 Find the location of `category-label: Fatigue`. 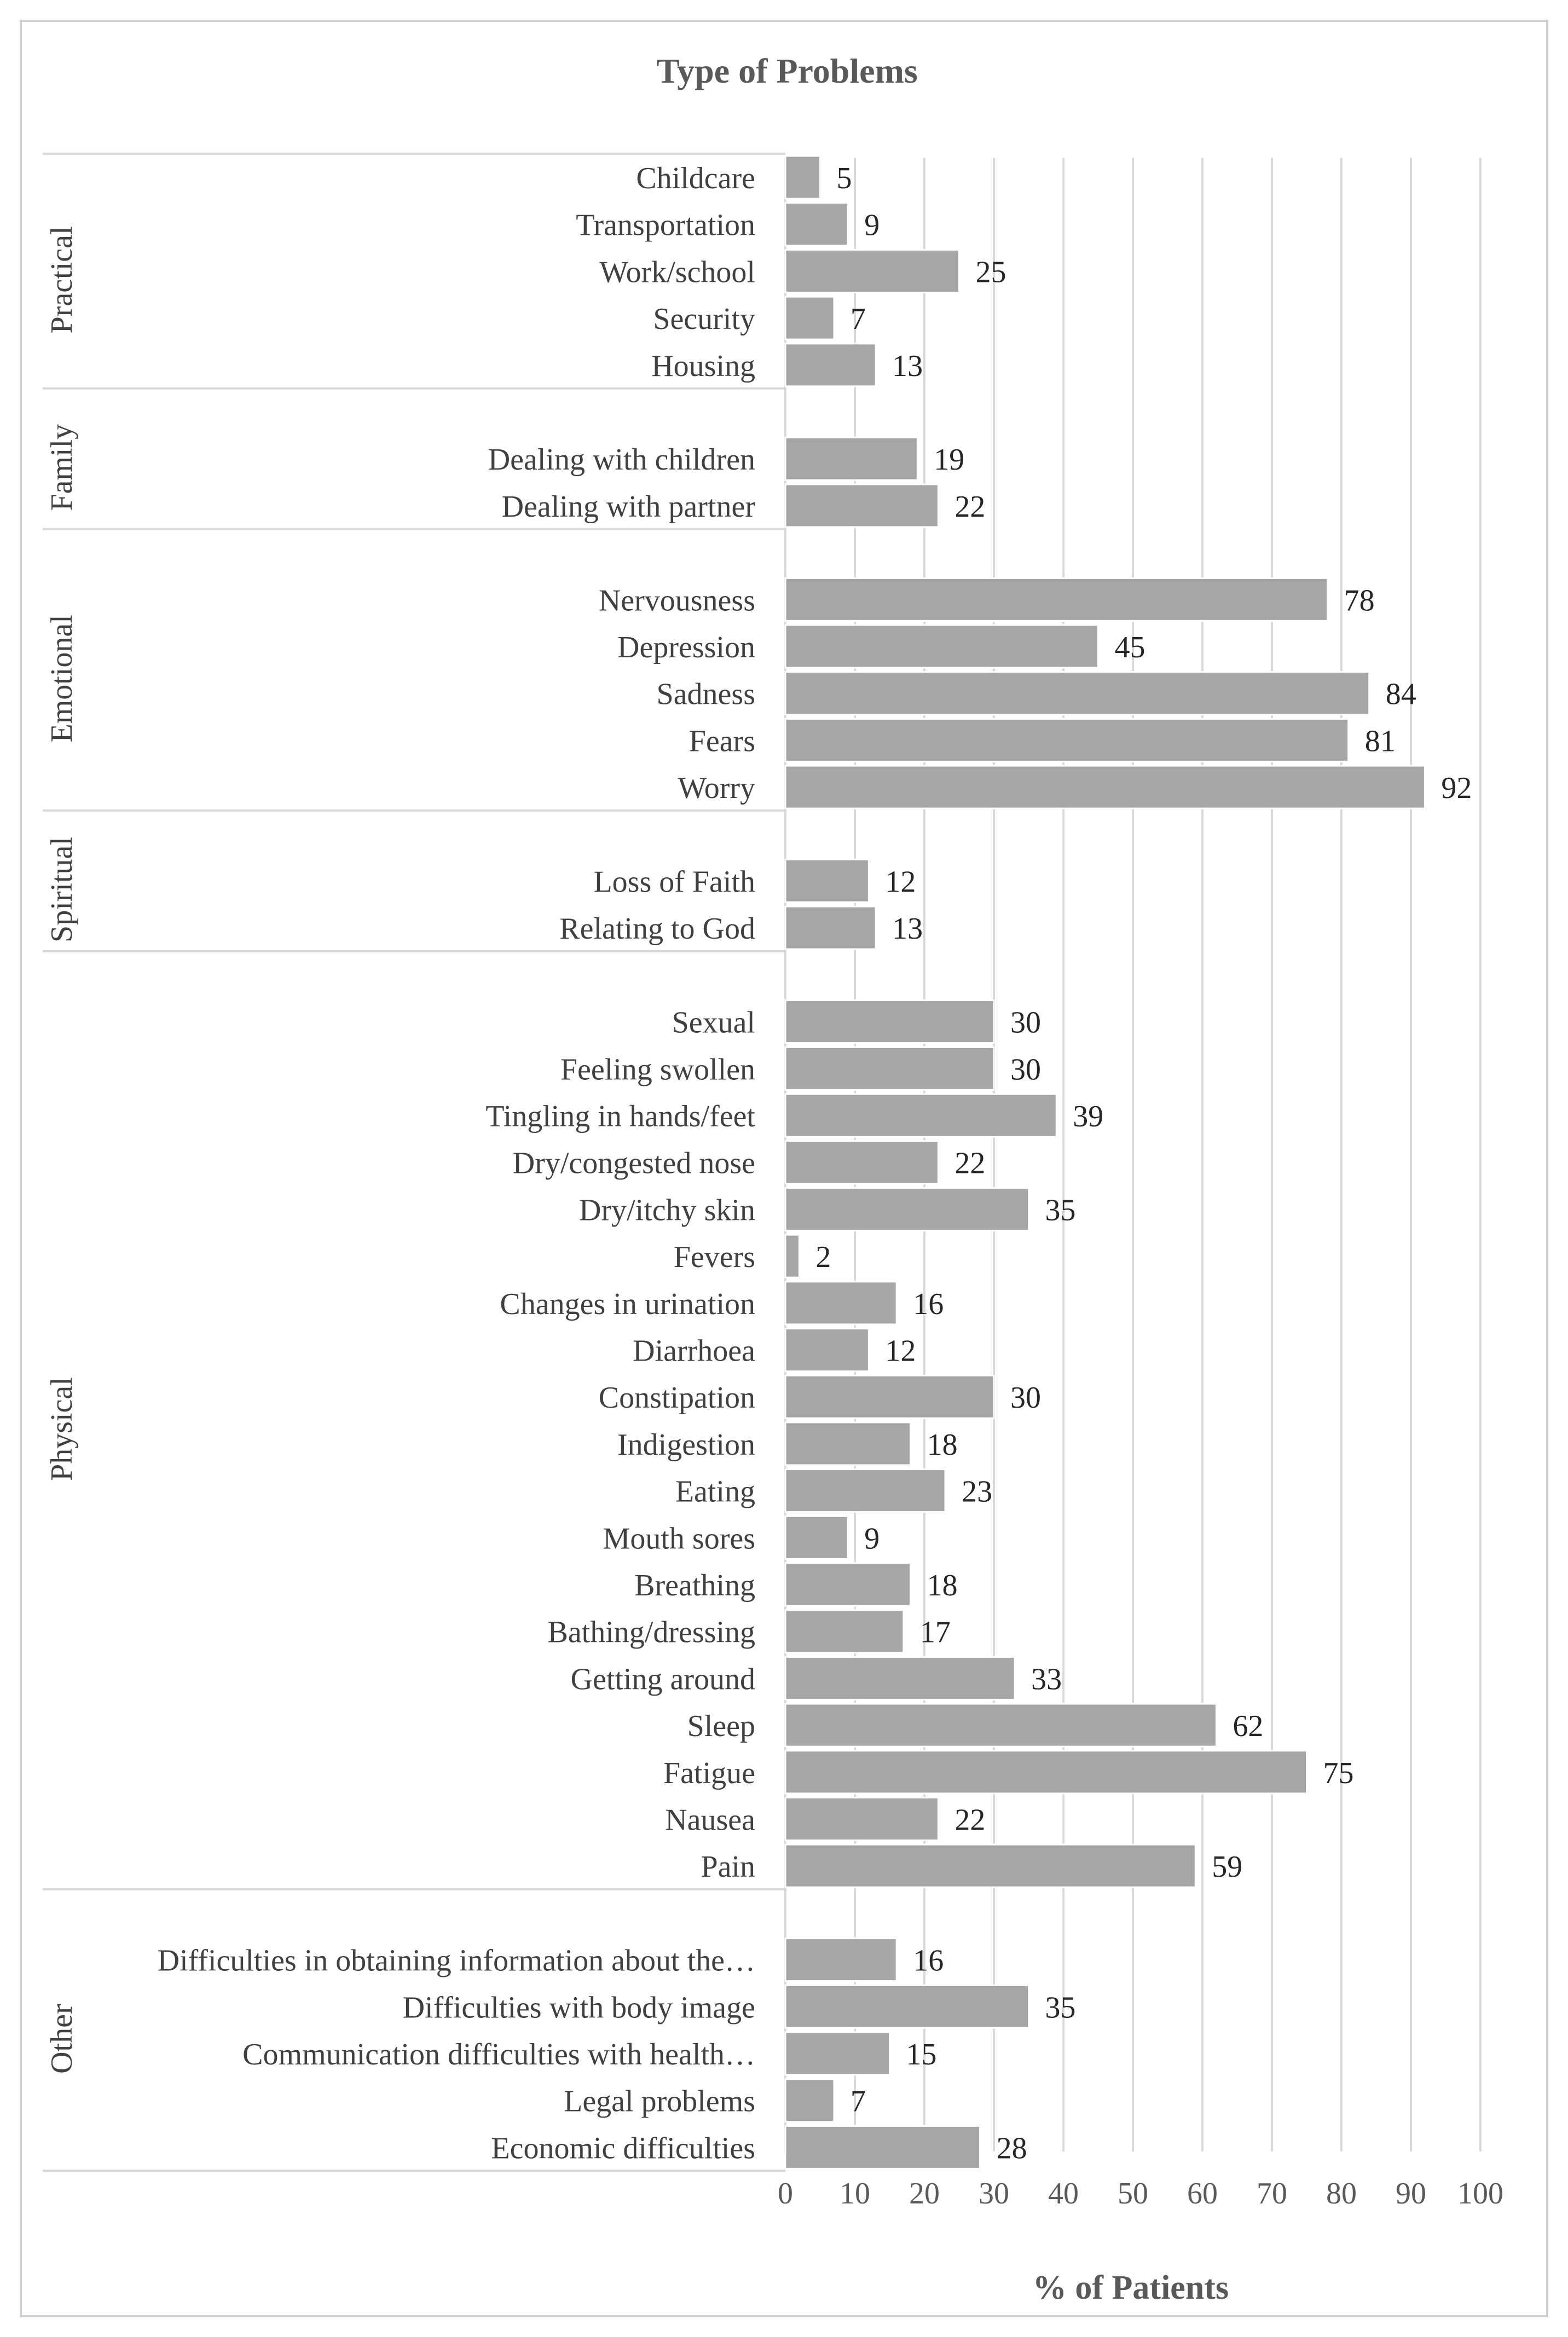

category-label: Fatigue is located at coordinates (709, 1773).